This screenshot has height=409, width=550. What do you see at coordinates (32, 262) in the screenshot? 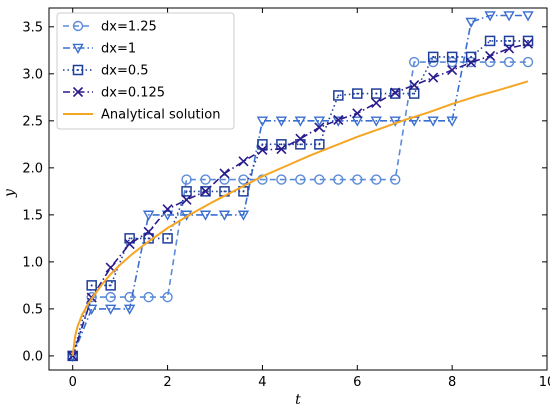
I see `y-tick-label: 1.0` at bounding box center [32, 262].